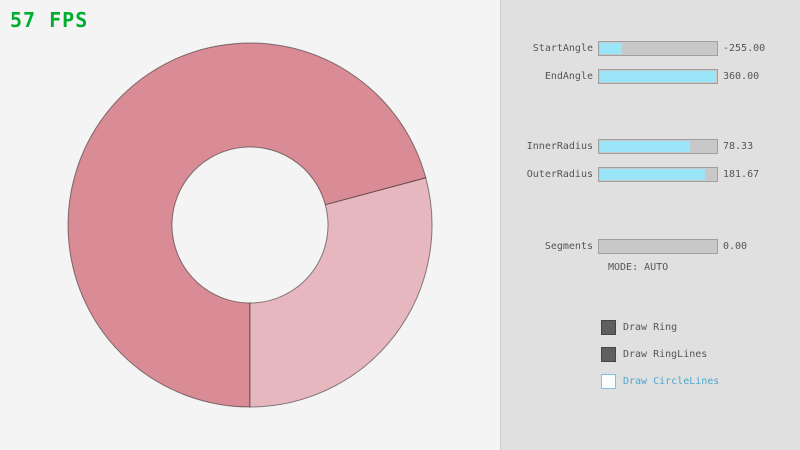 The width and height of the screenshot is (800, 450). What do you see at coordinates (562, 48) in the screenshot?
I see `startangle-label: StartAngle` at bounding box center [562, 48].